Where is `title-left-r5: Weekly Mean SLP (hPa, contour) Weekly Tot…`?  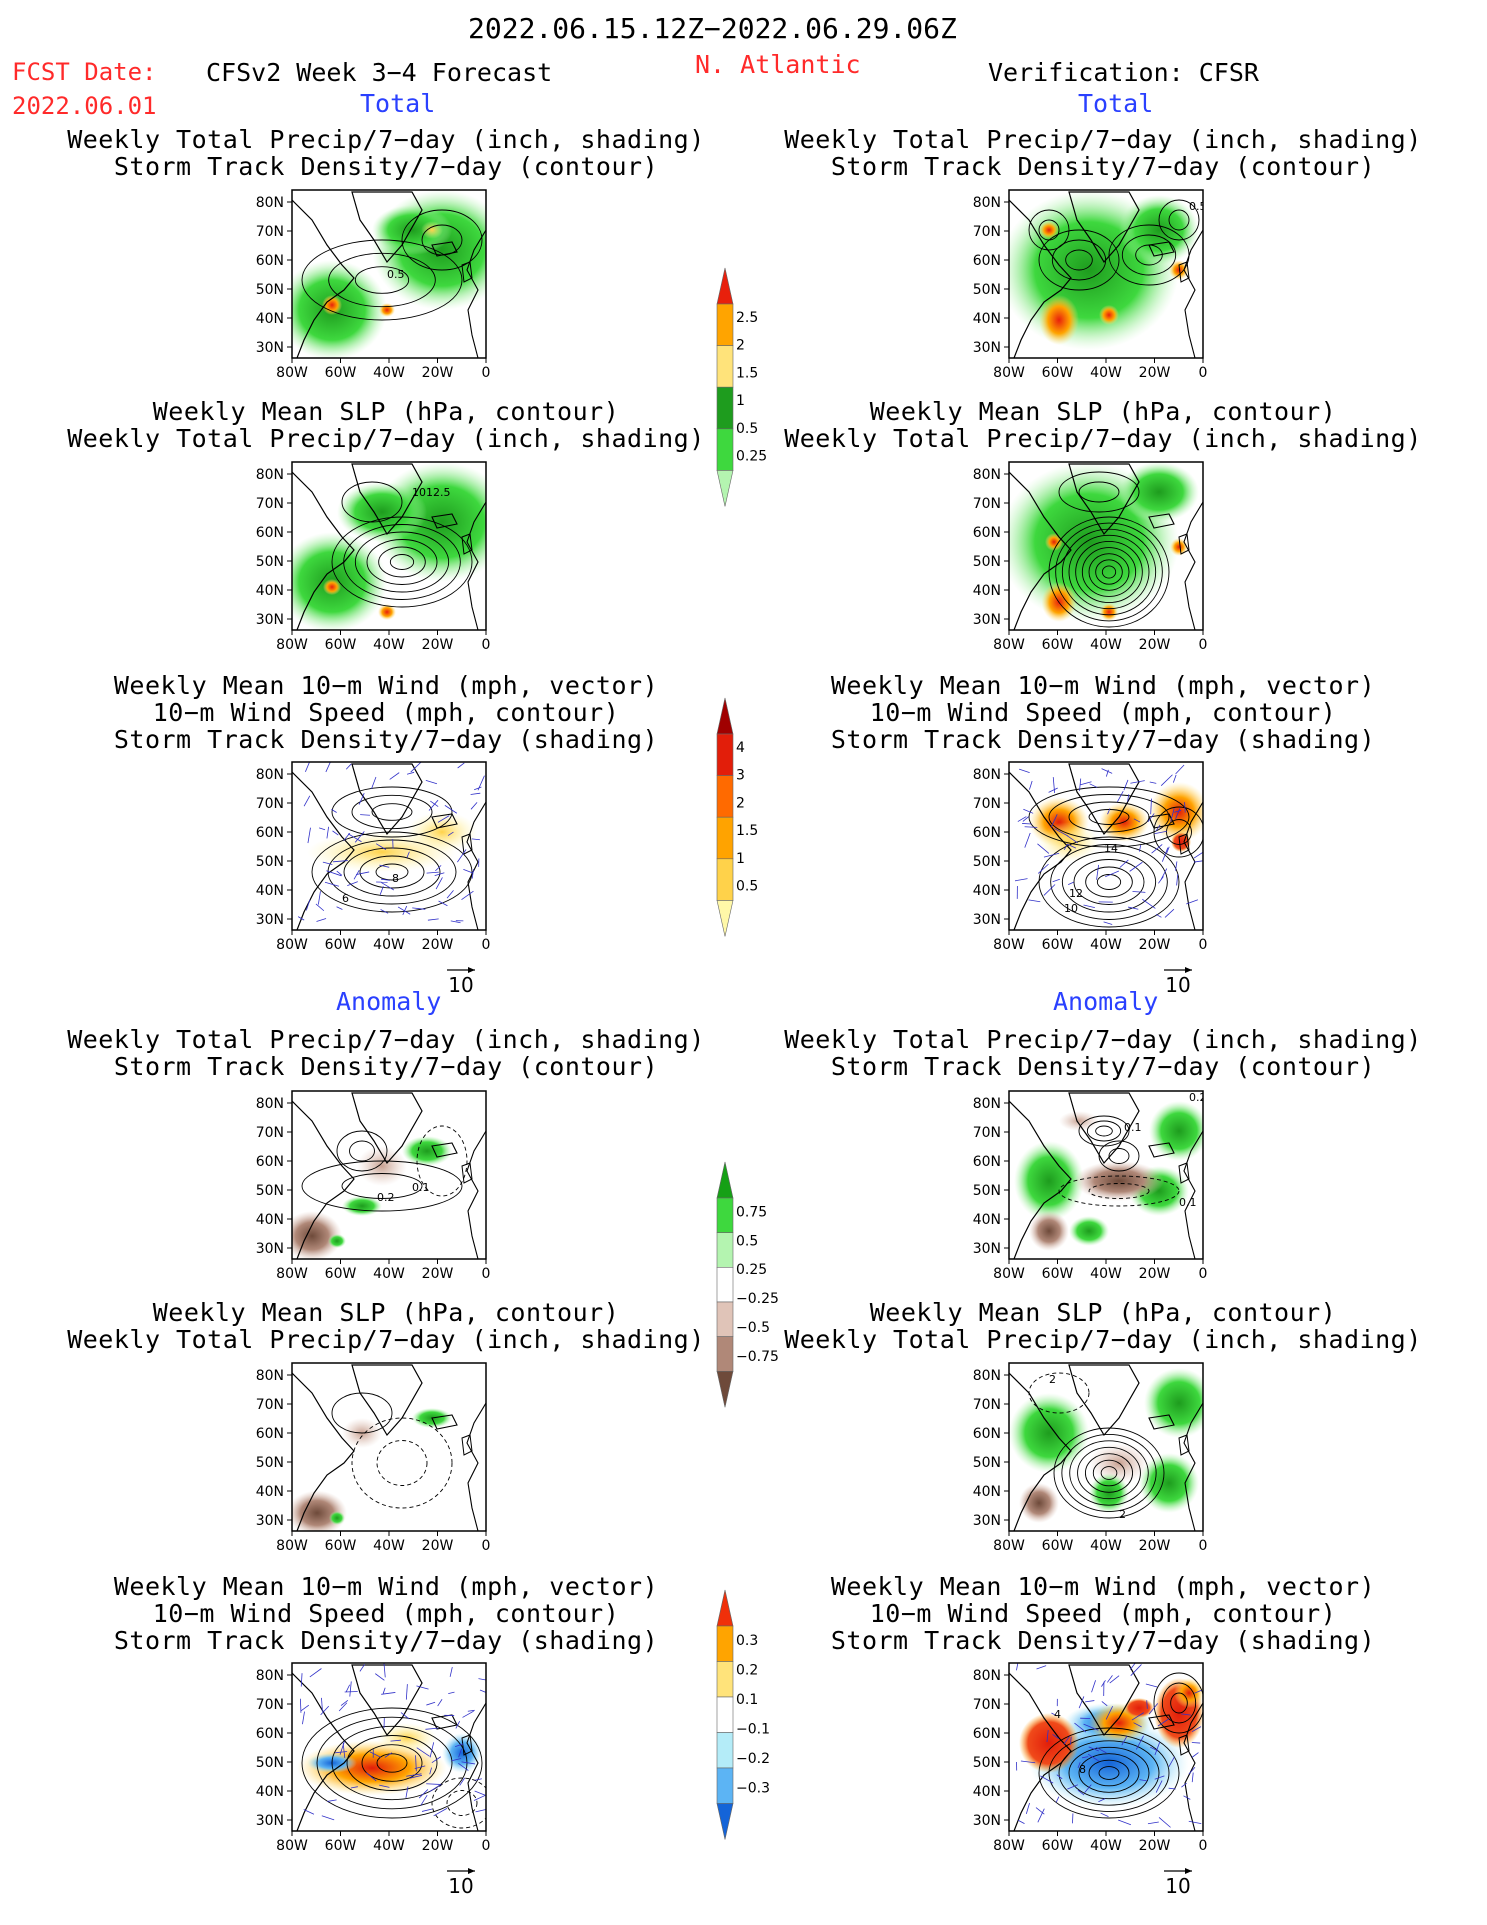 title-left-r5: Weekly Mean SLP (hPa, contour) Weekly Tot… is located at coordinates (386, 1326).